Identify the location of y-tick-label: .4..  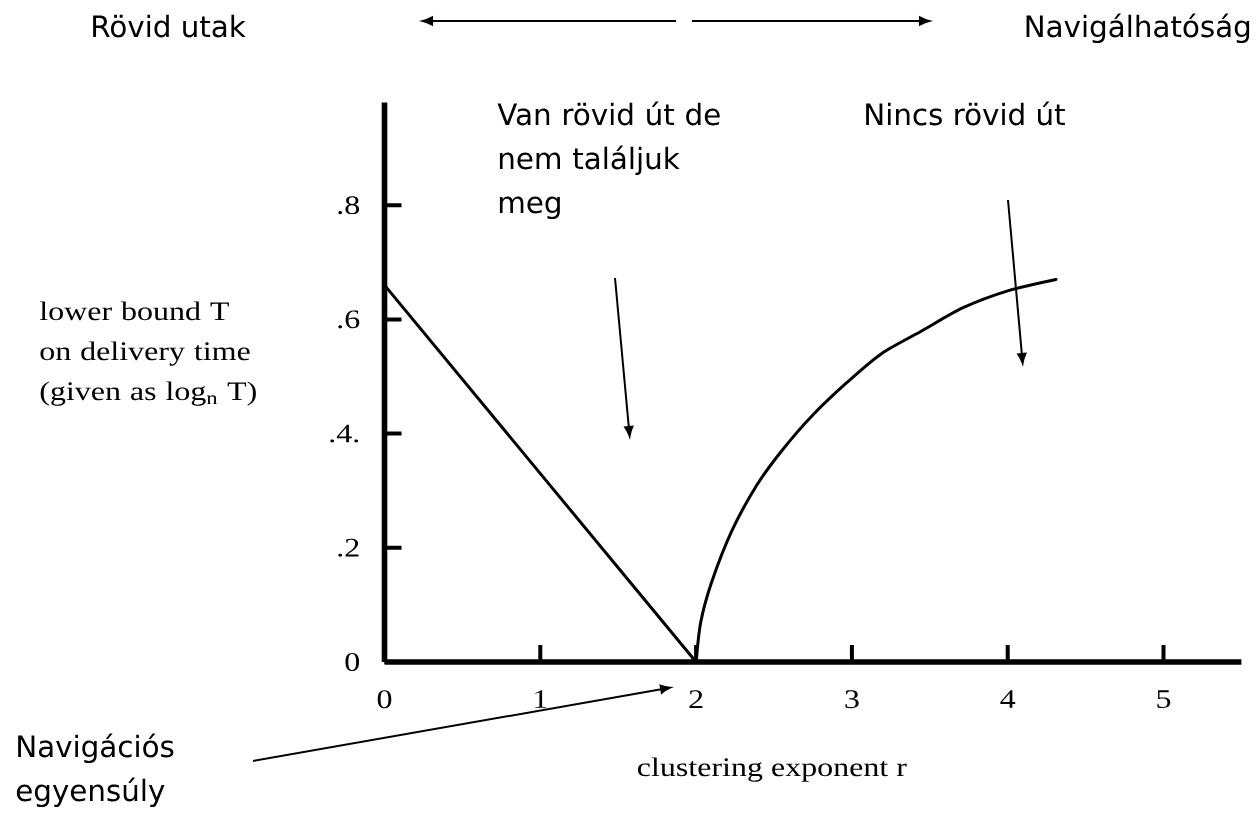
(344, 433).